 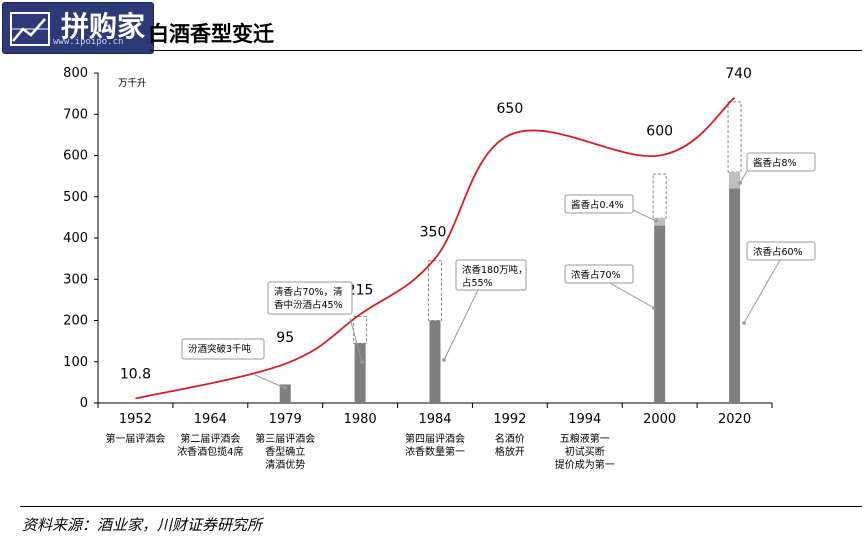 I want to click on event-label: 香型确立, so click(x=285, y=451).